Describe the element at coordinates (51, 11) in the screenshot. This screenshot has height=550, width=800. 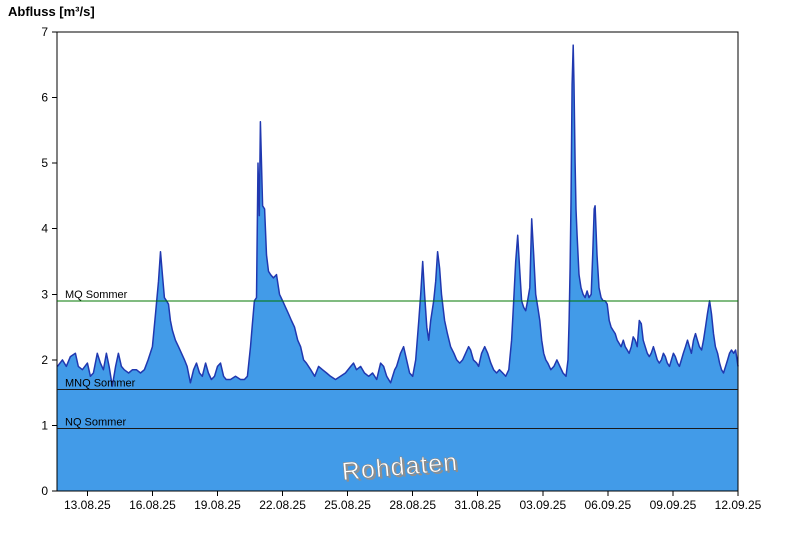
I see `chart-title: Abfluss [m³/s]` at that location.